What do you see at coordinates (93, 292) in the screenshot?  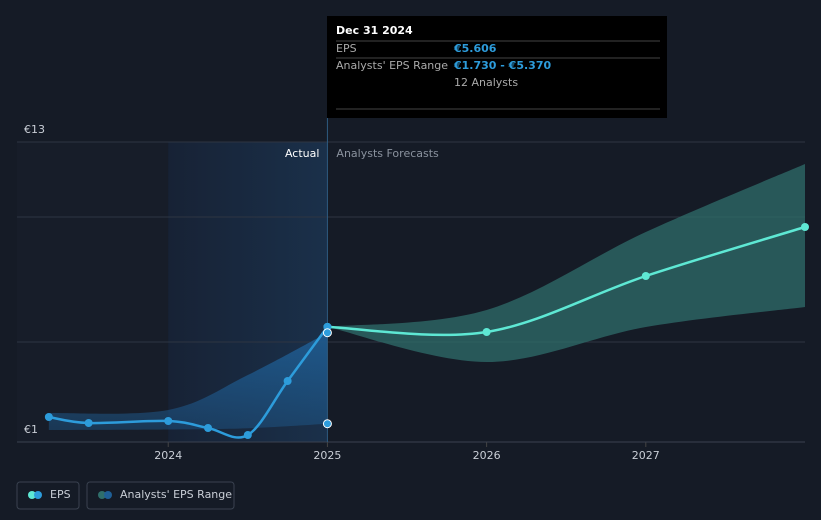 I see `past-region` at bounding box center [93, 292].